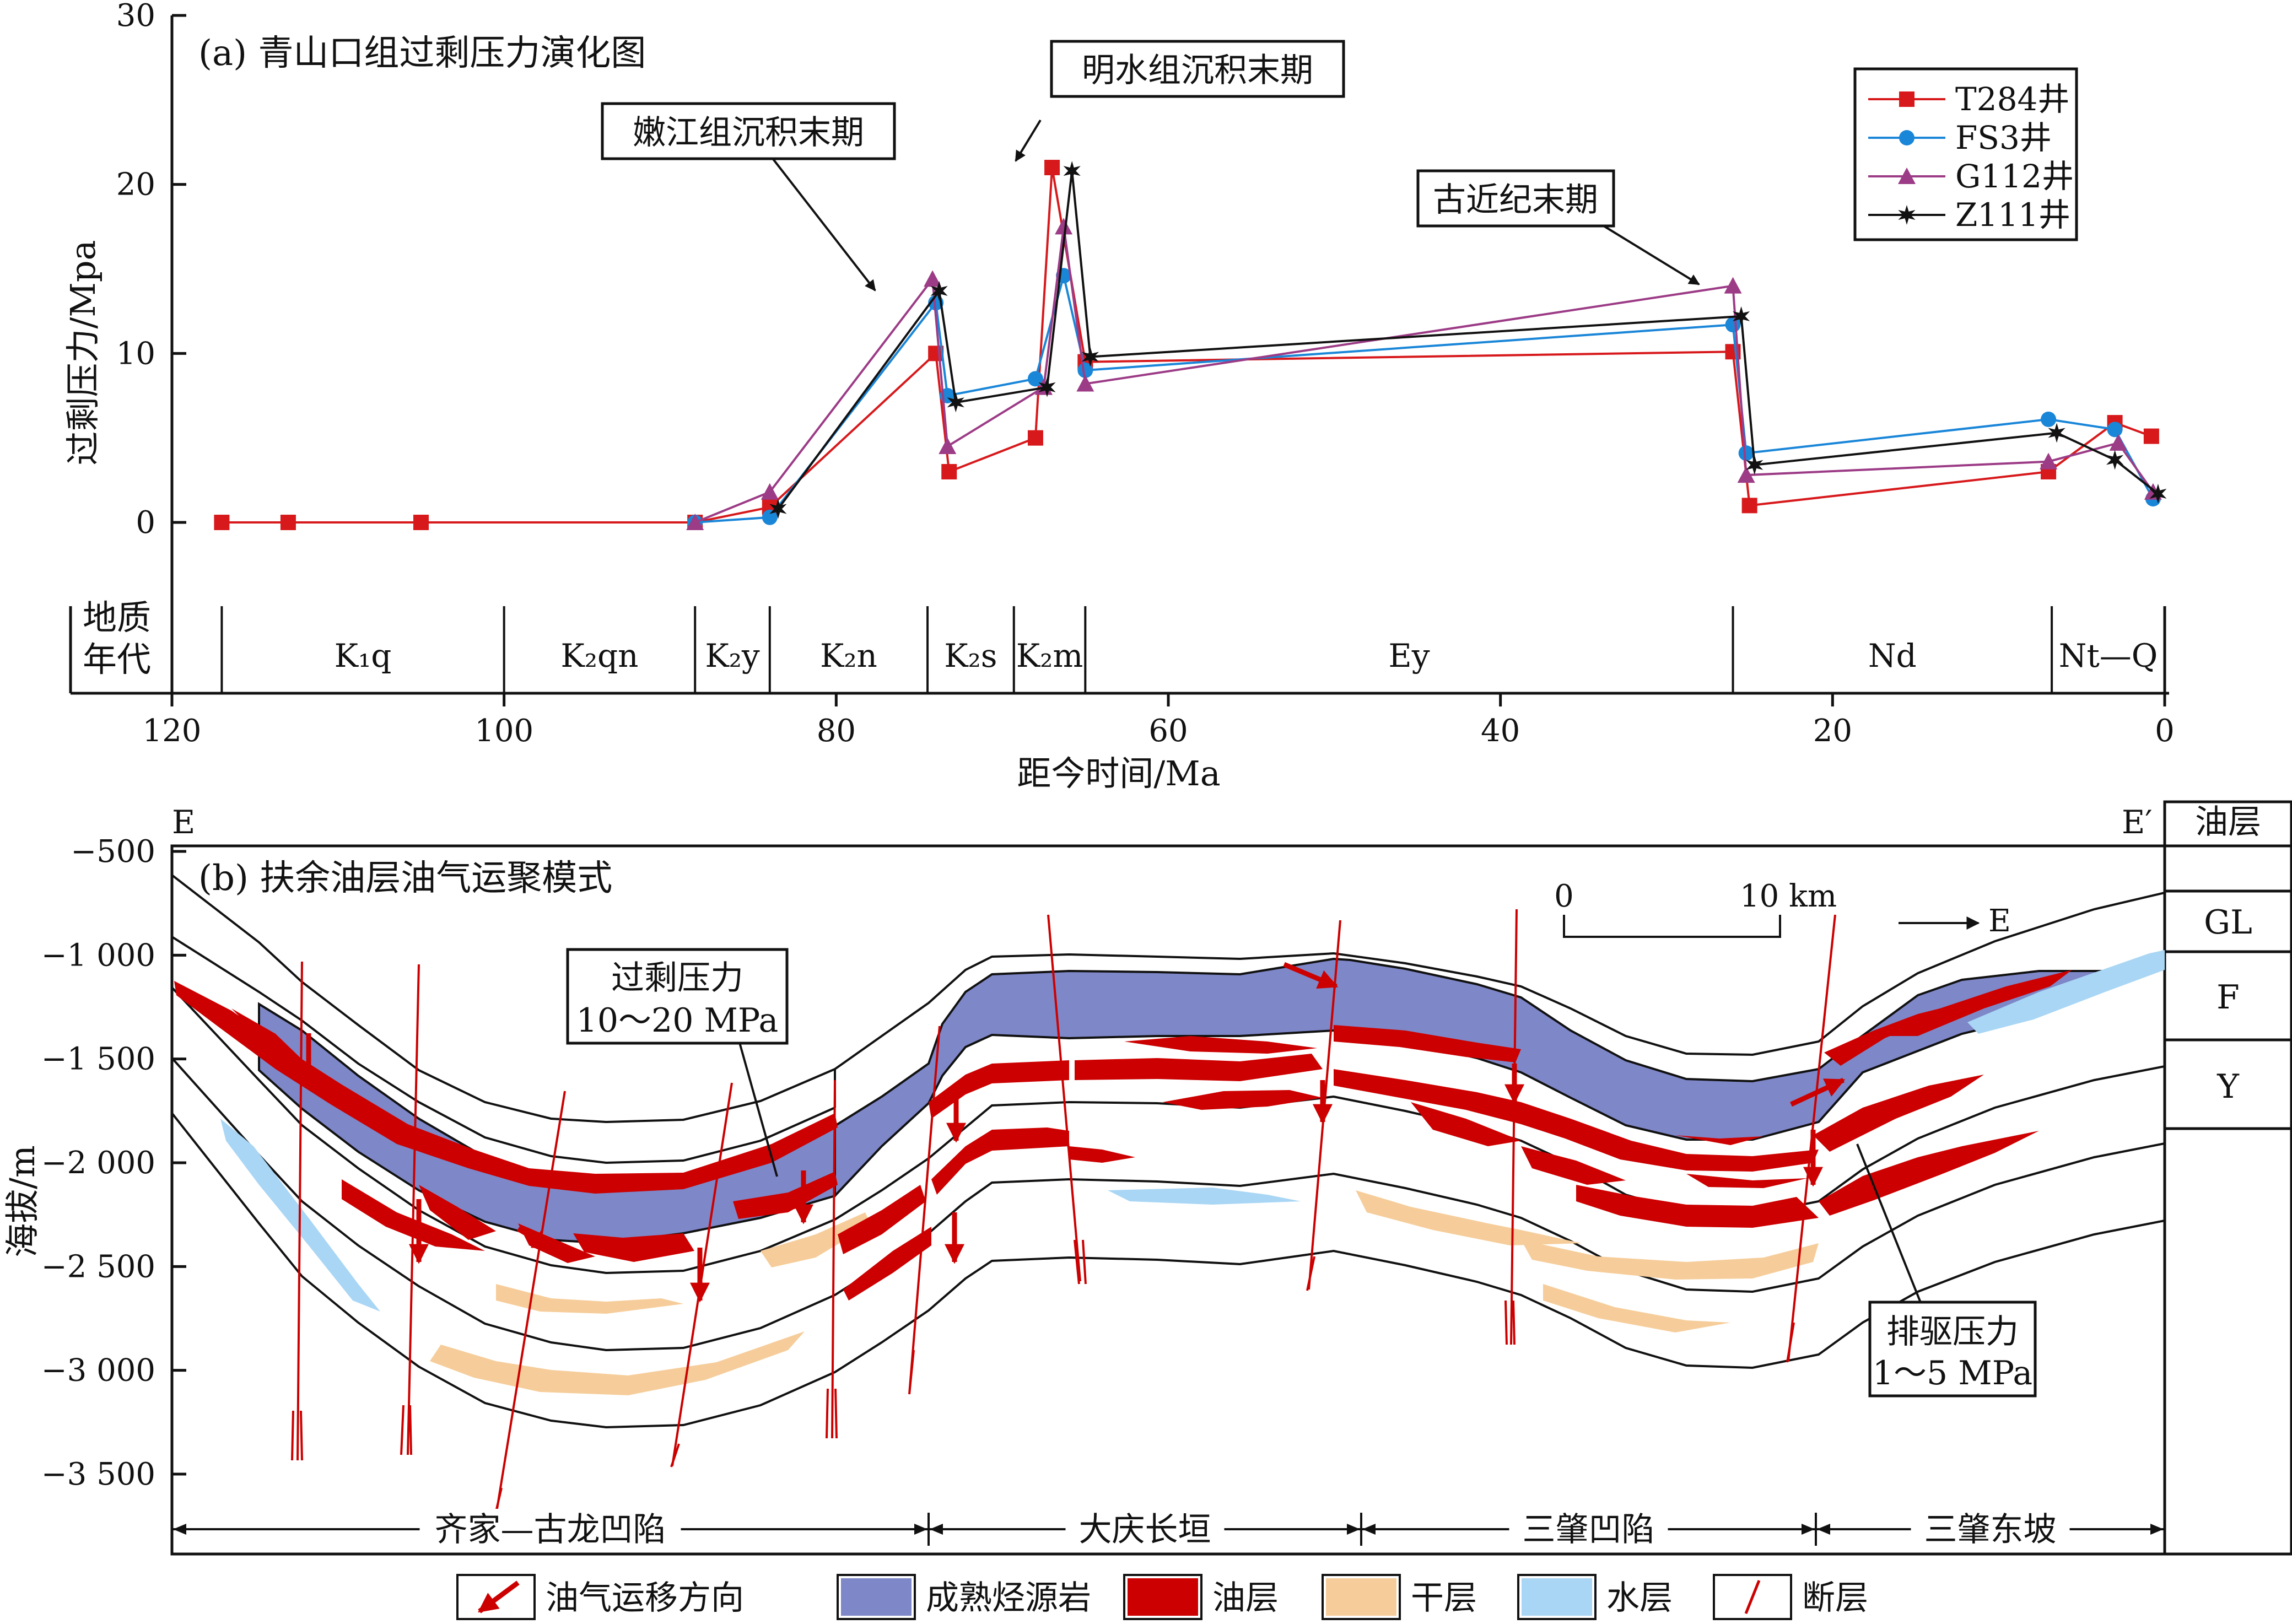 Image resolution: width=2292 pixels, height=1624 pixels. What do you see at coordinates (503, 731) in the screenshot?
I see `x-tick-label: 100` at bounding box center [503, 731].